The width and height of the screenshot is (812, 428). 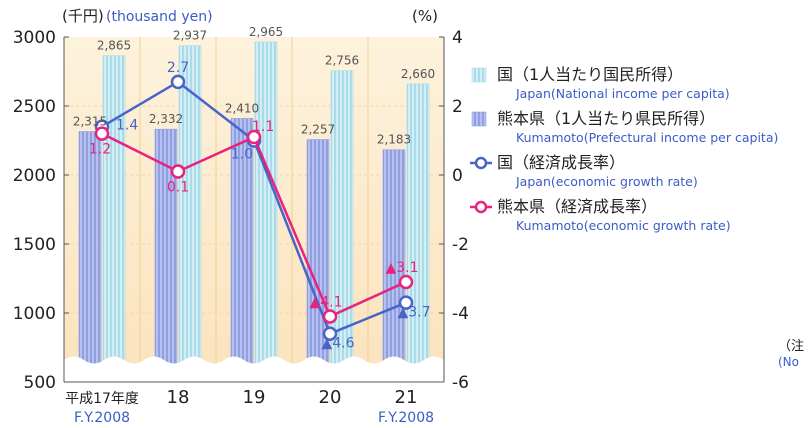 What do you see at coordinates (190, 36) in the screenshot?
I see `bar-value-label: 2,937` at bounding box center [190, 36].